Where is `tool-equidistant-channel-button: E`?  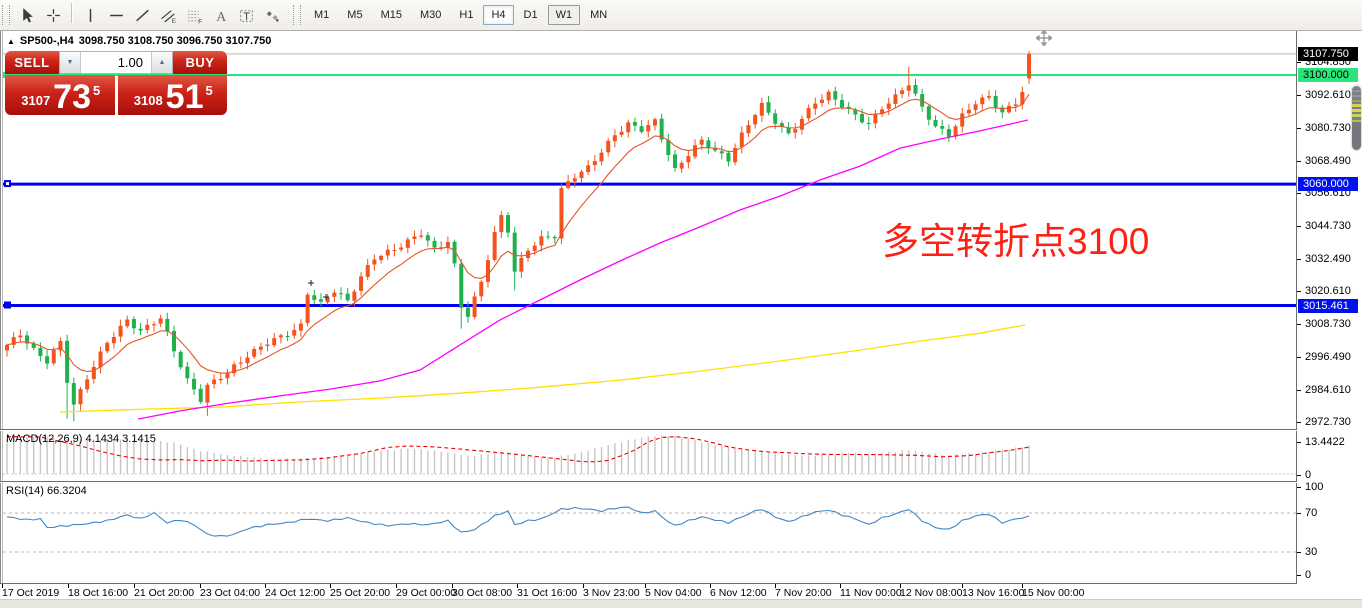 tool-equidistant-channel-button: E is located at coordinates (168, 15).